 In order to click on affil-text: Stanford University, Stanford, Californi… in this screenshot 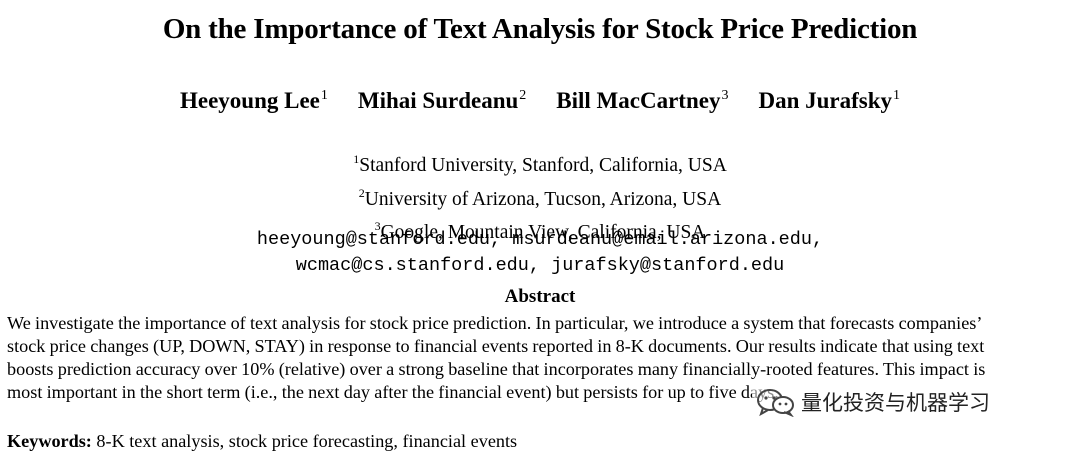, I will do `click(543, 165)`.